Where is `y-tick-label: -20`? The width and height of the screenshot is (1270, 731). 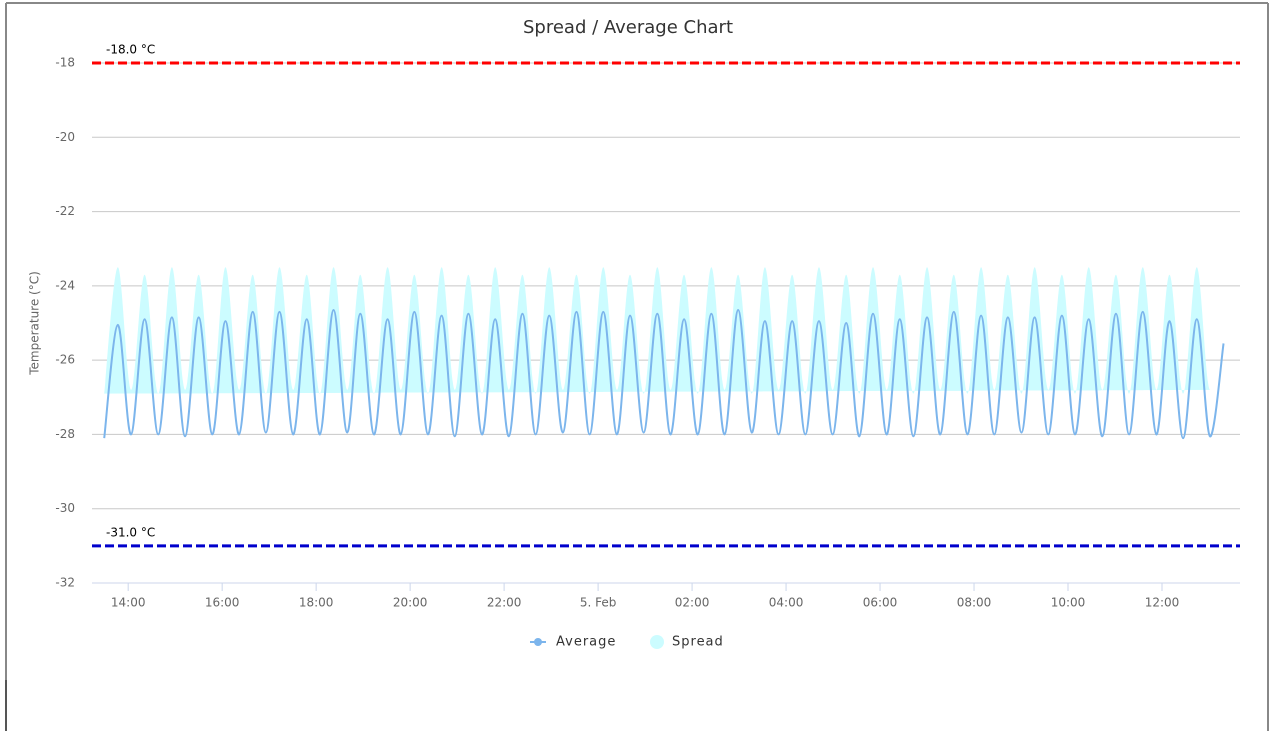 y-tick-label: -20 is located at coordinates (65, 137).